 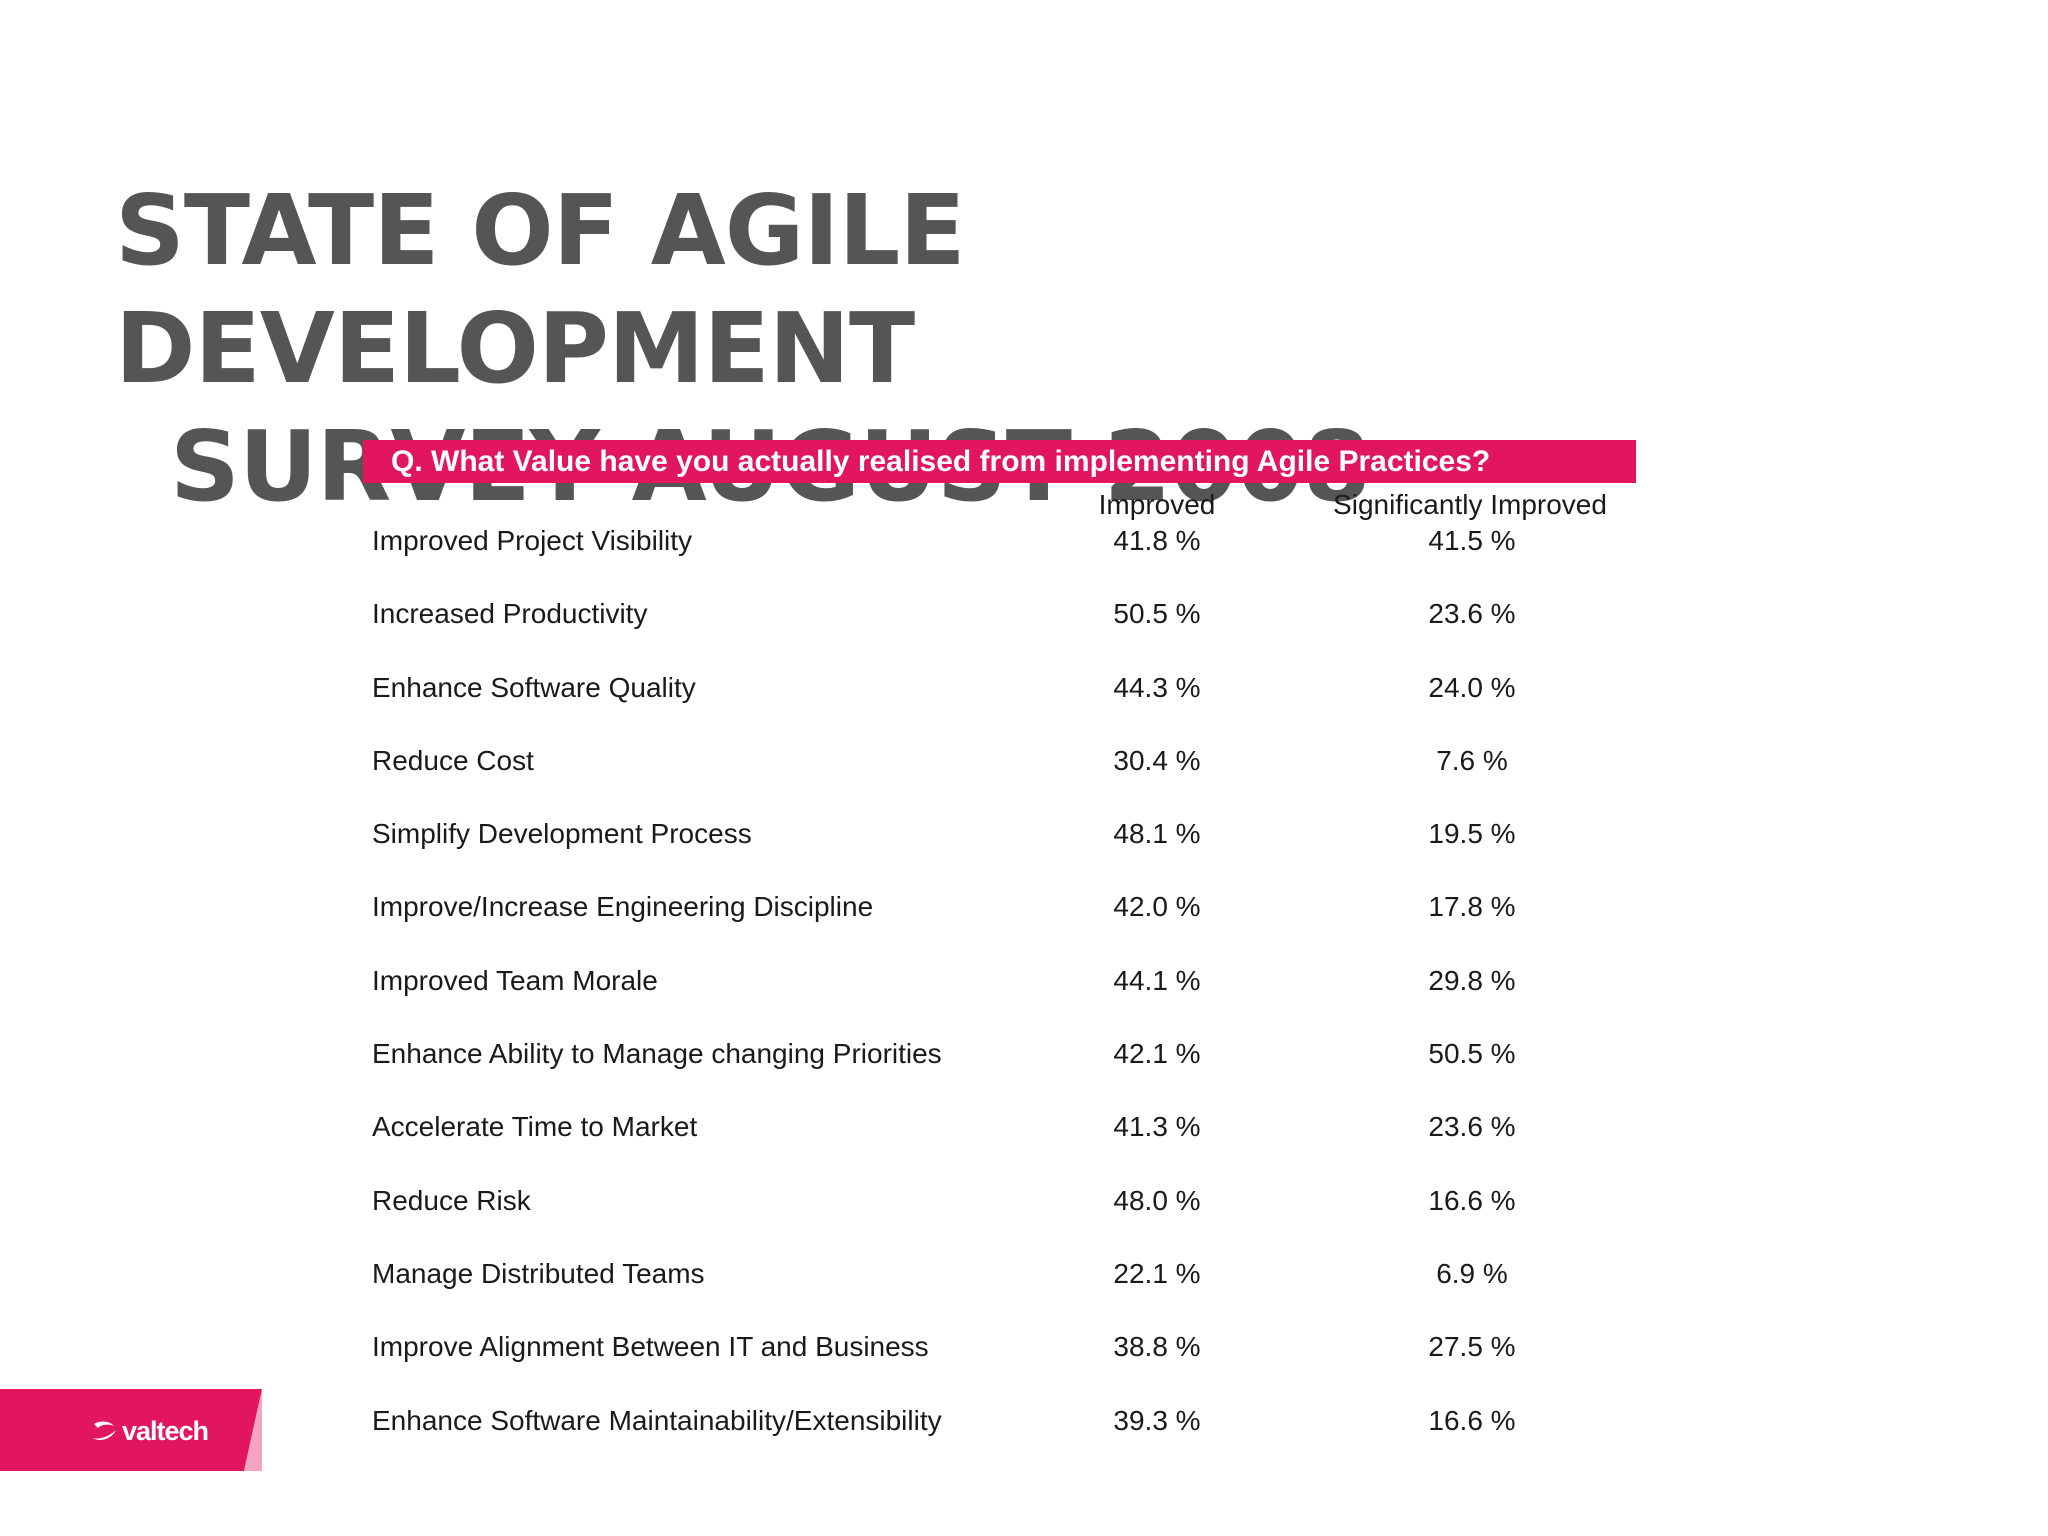 What do you see at coordinates (1472, 1054) in the screenshot?
I see `significantly-improved-value: 50.5 %` at bounding box center [1472, 1054].